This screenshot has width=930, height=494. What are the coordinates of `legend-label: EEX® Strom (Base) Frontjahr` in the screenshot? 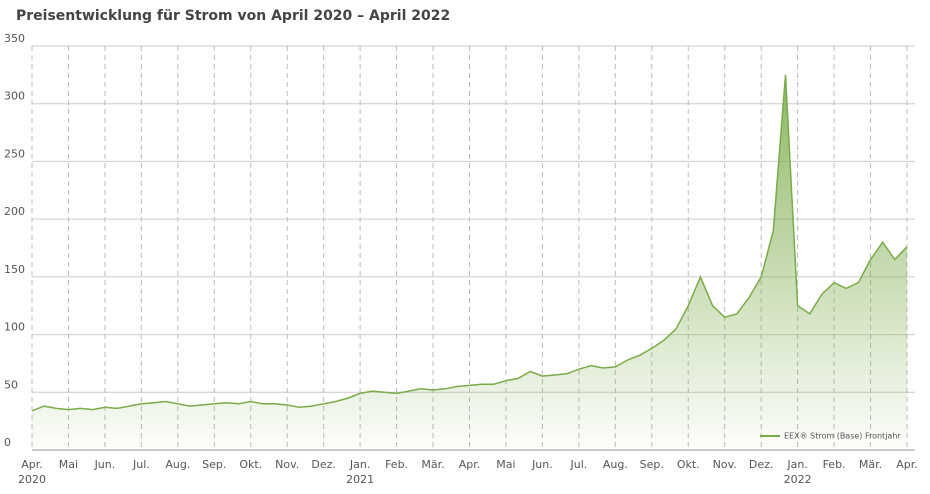 It's located at (842, 436).